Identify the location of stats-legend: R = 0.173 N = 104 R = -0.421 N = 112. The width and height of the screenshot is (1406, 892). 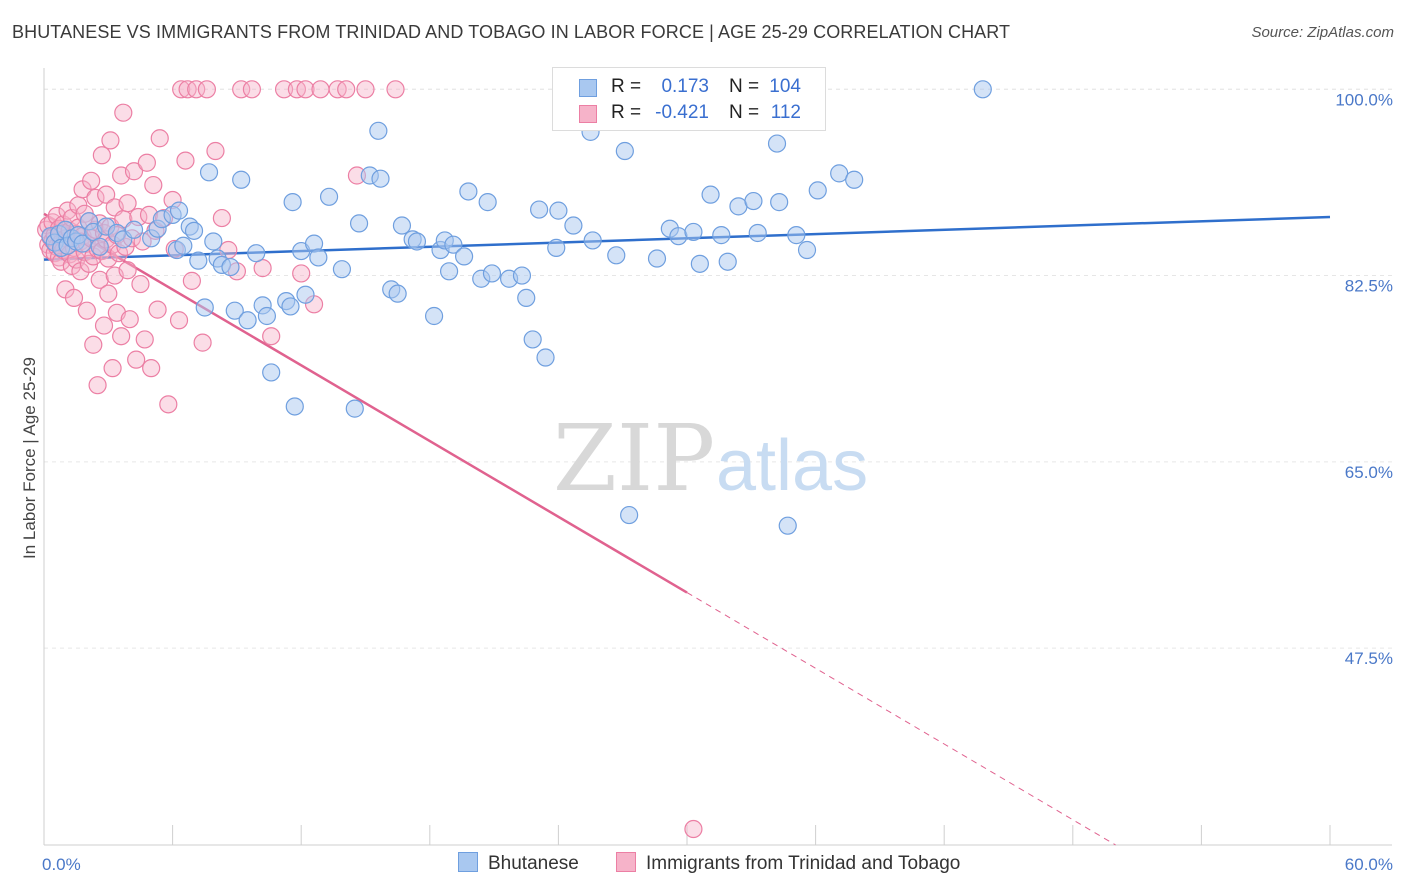
(689, 99).